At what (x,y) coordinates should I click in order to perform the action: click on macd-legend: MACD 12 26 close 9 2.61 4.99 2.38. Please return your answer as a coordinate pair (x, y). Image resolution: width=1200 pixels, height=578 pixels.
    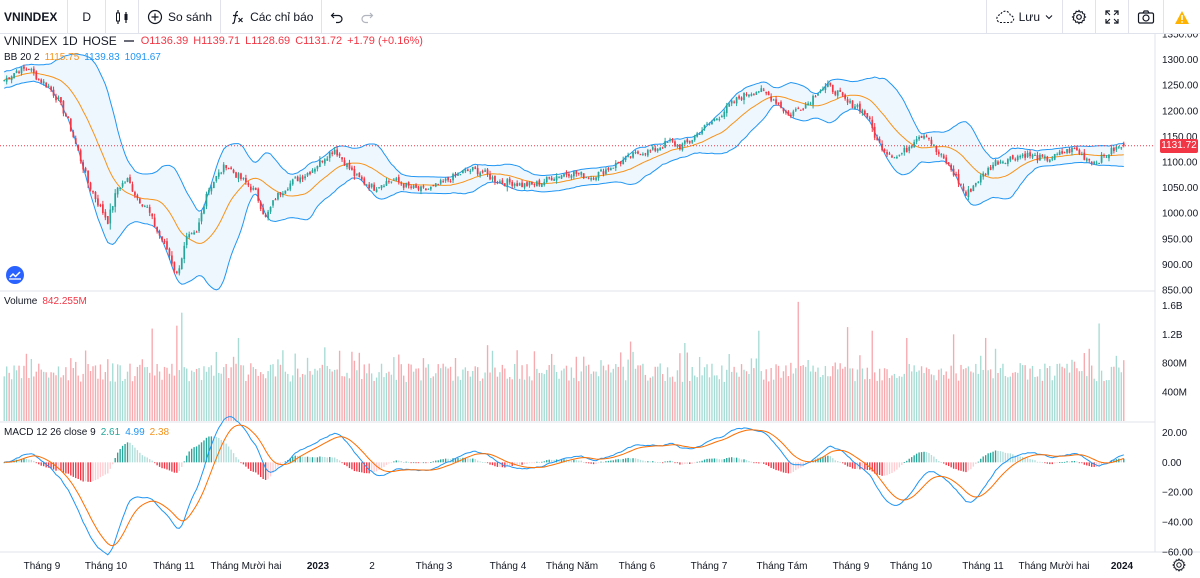
    Looking at the image, I should click on (86, 432).